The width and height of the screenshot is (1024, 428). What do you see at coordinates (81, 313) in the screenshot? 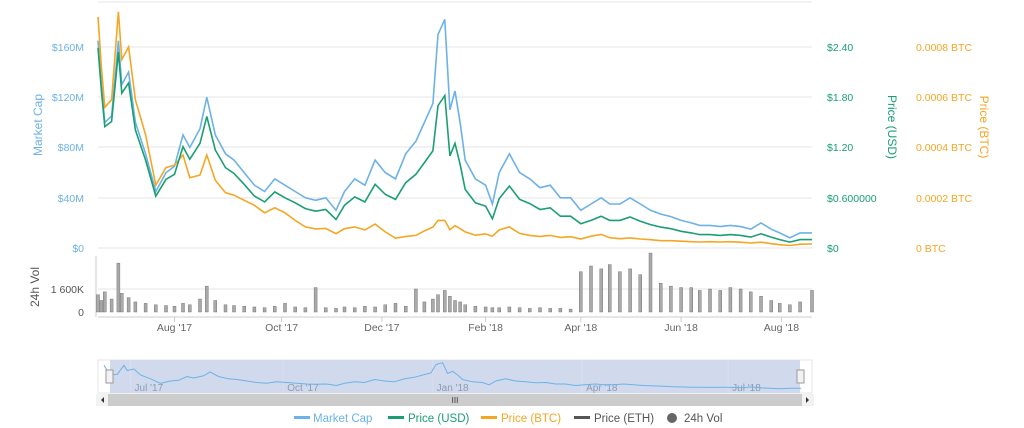
I see `vol-tick: 0` at bounding box center [81, 313].